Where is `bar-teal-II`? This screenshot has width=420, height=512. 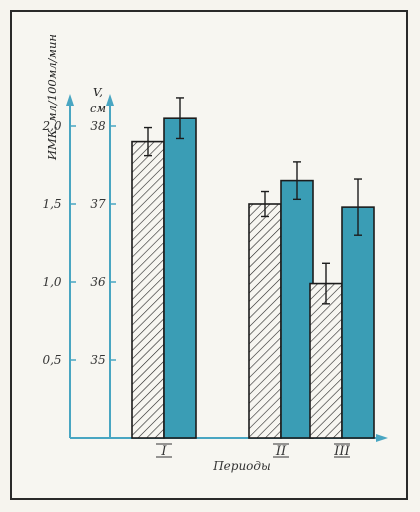 bar-teal-II is located at coordinates (297, 309).